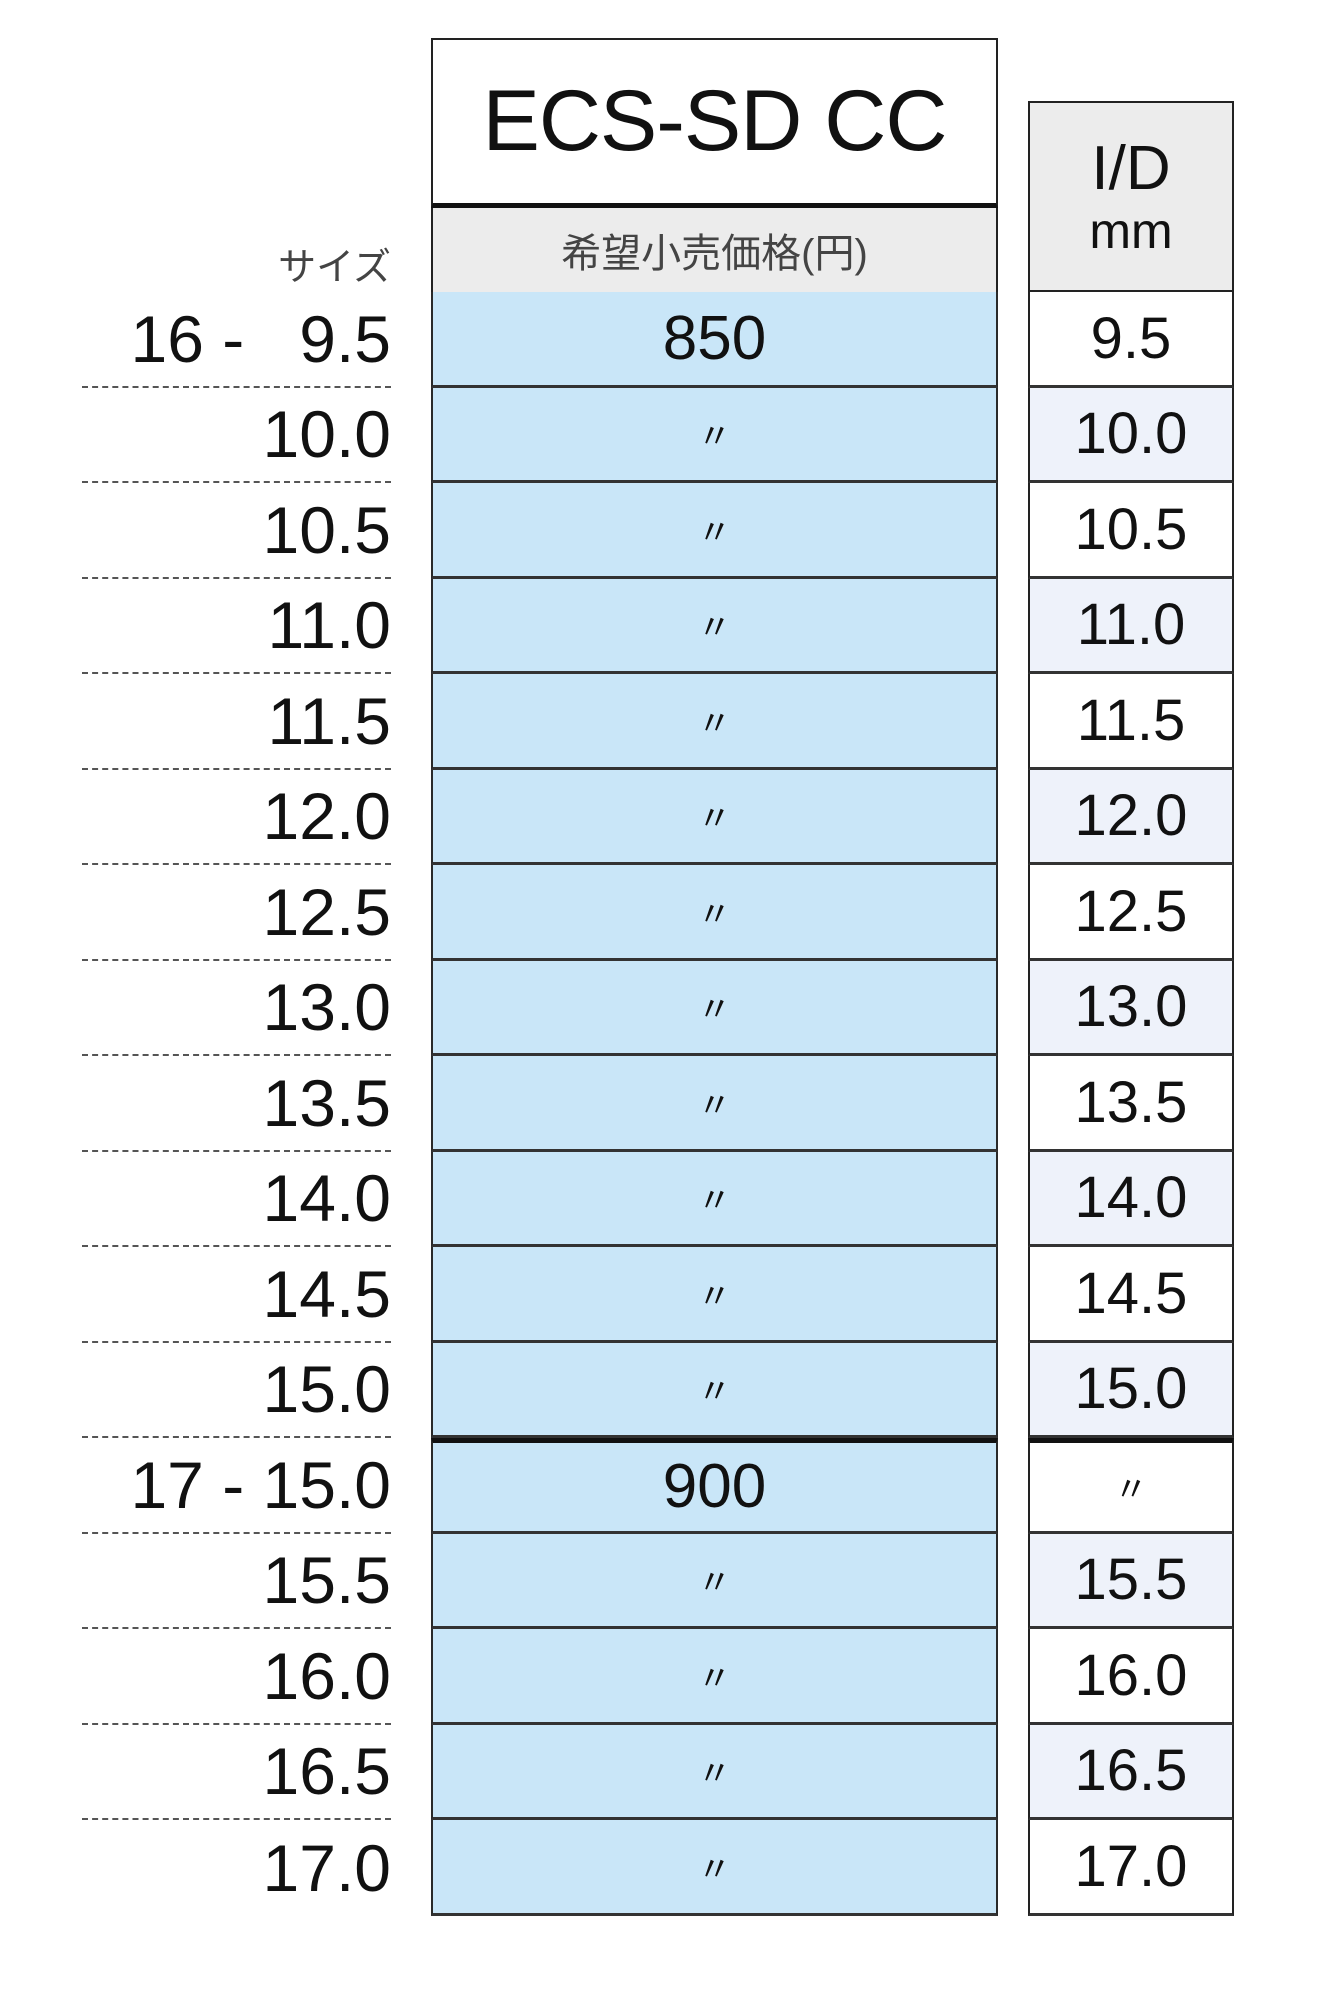 The image size is (1331, 2000). I want to click on size-label: 14.5, so click(236, 1295).